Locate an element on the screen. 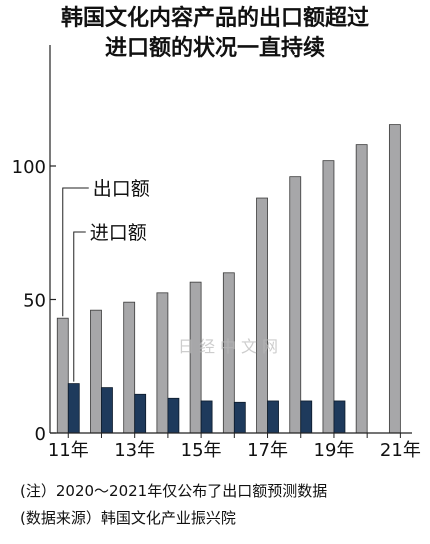 This screenshot has height=544, width=430. x-tick-label-21年: 21年 is located at coordinates (400, 450).